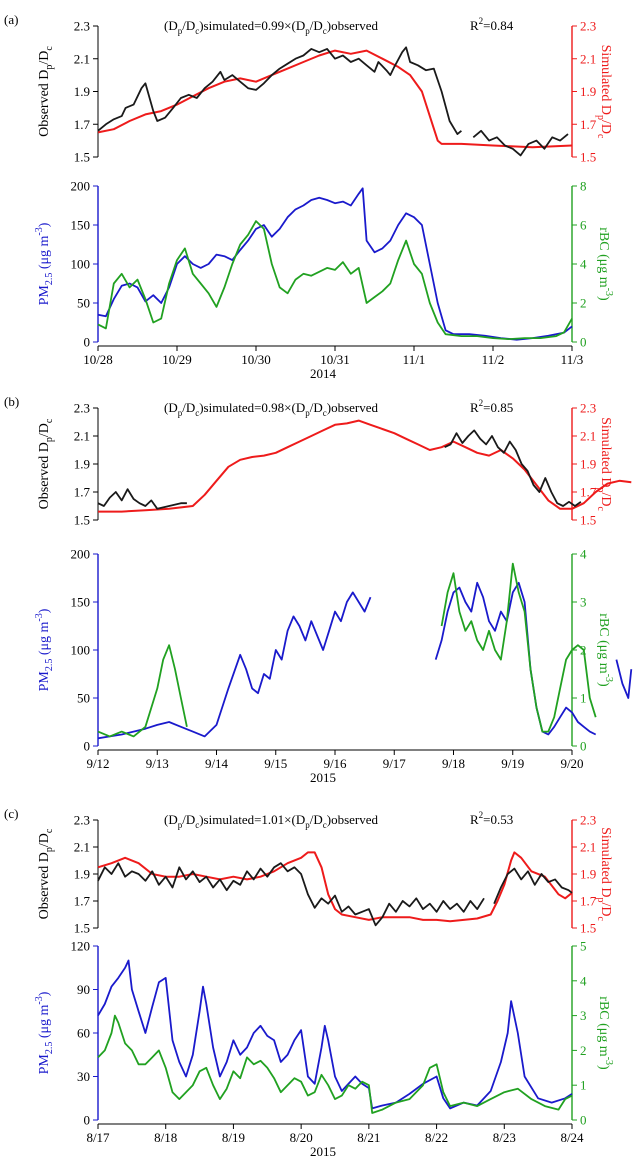  I want to click on x-tick-label: 9/13, so click(157, 763).